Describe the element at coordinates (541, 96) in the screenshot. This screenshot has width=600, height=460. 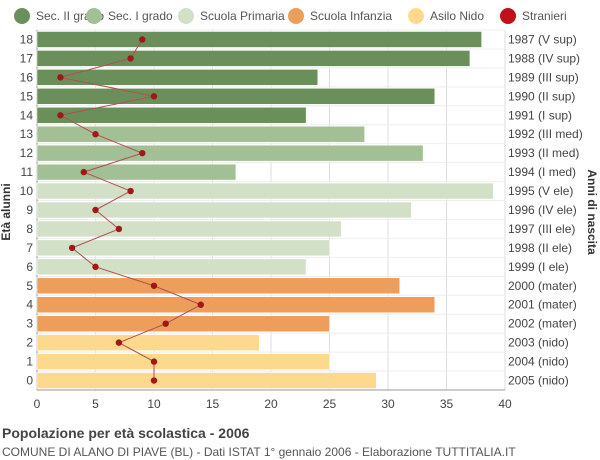
I see `birth-year-label: 1990 (II sup)` at that location.